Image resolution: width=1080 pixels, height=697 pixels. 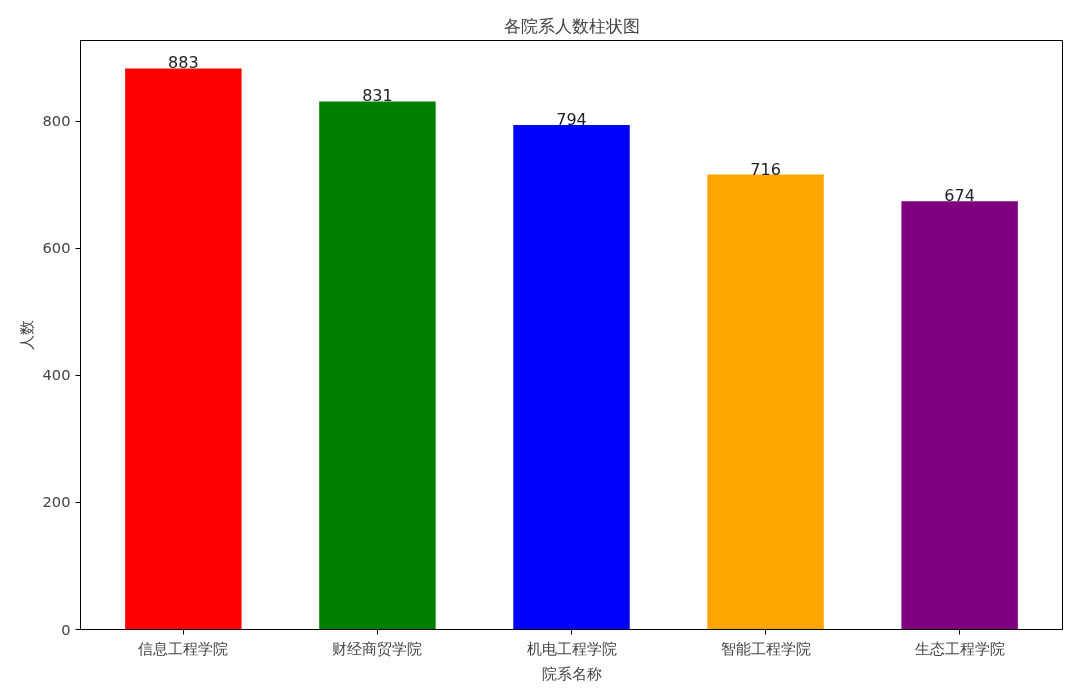 I want to click on data-label: 794, so click(x=571, y=120).